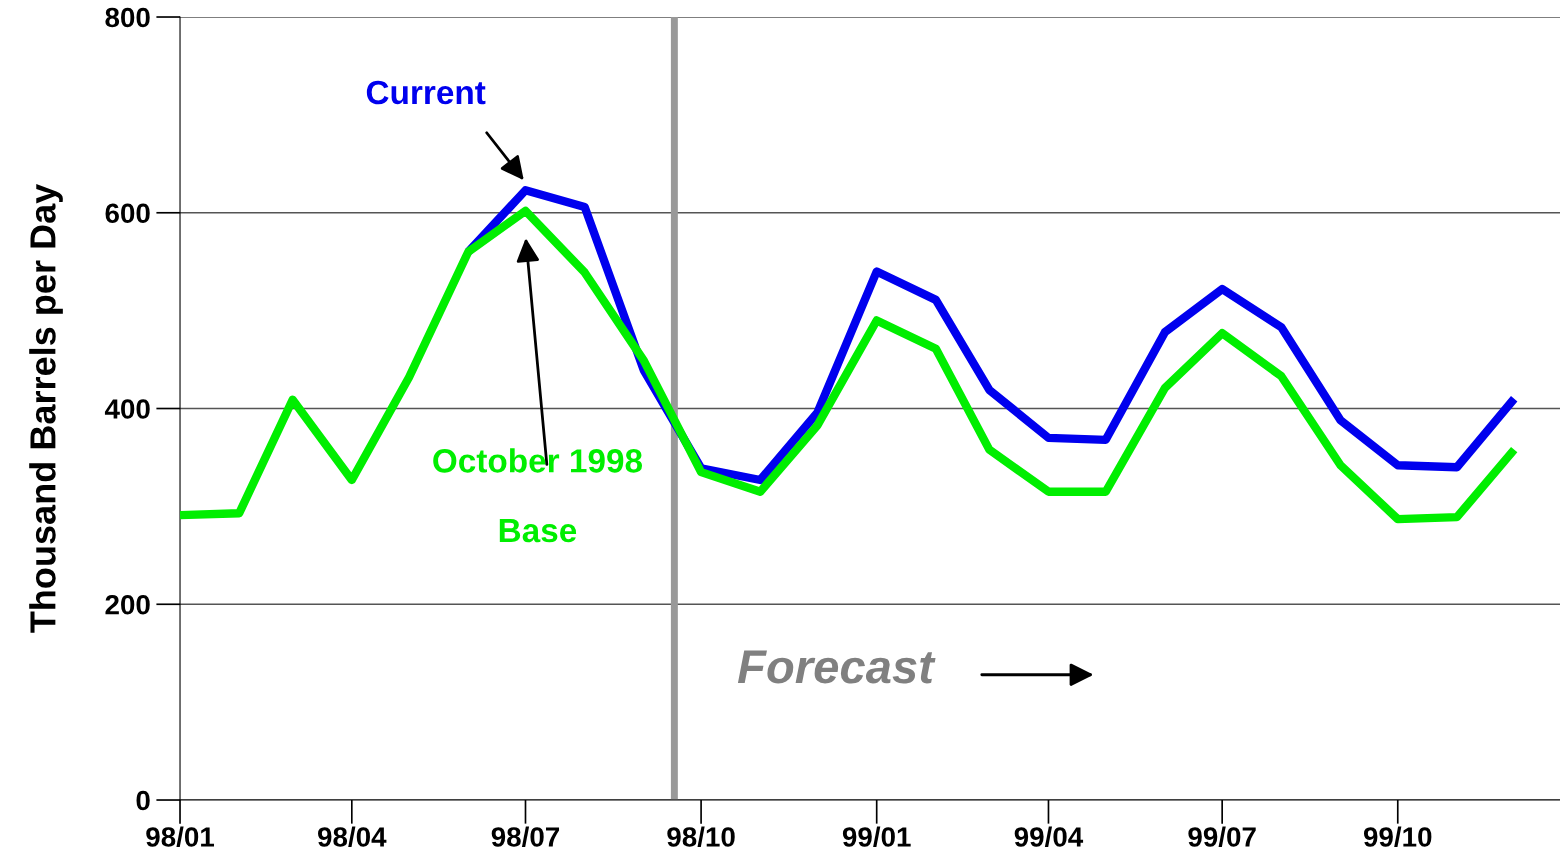 The width and height of the screenshot is (1560, 855). Describe the element at coordinates (525, 837) in the screenshot. I see `x-tick-label: 98/07` at that location.